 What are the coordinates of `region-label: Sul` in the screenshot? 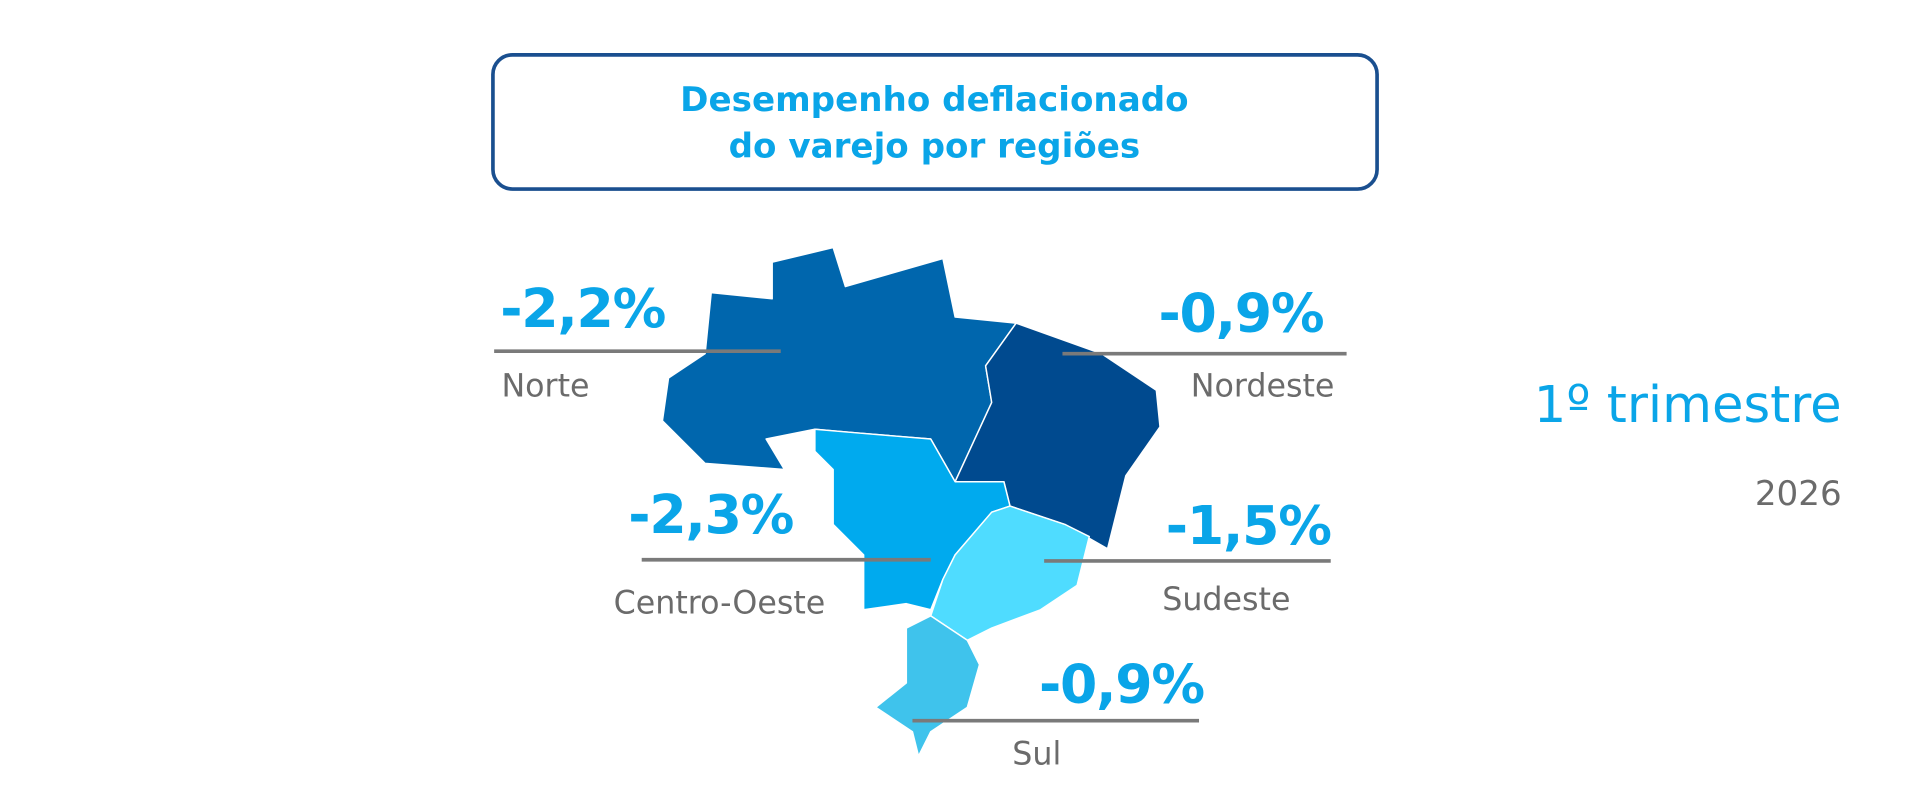 It's located at (1036, 755).